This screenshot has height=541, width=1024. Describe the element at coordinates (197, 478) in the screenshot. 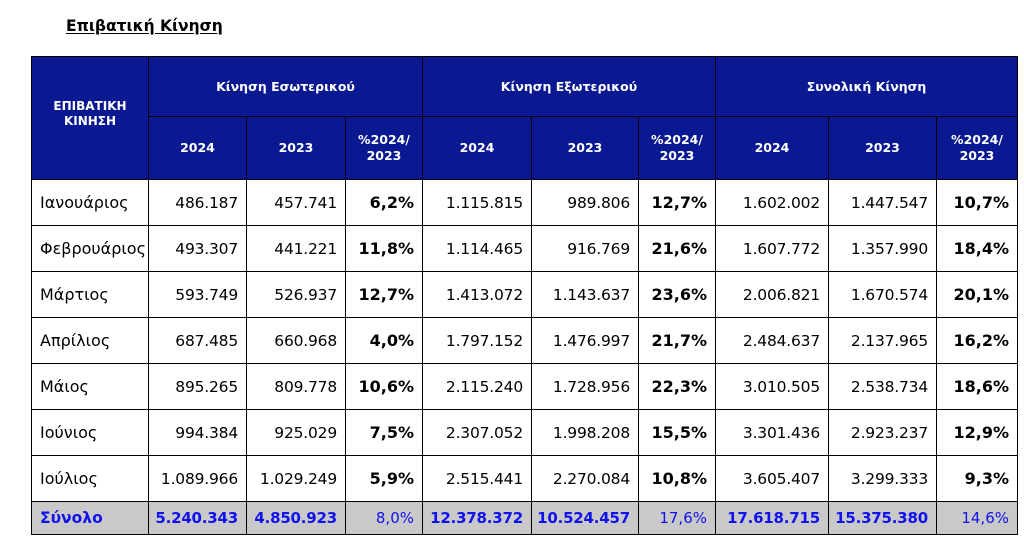

I see `value-cell: 1.089.966` at that location.